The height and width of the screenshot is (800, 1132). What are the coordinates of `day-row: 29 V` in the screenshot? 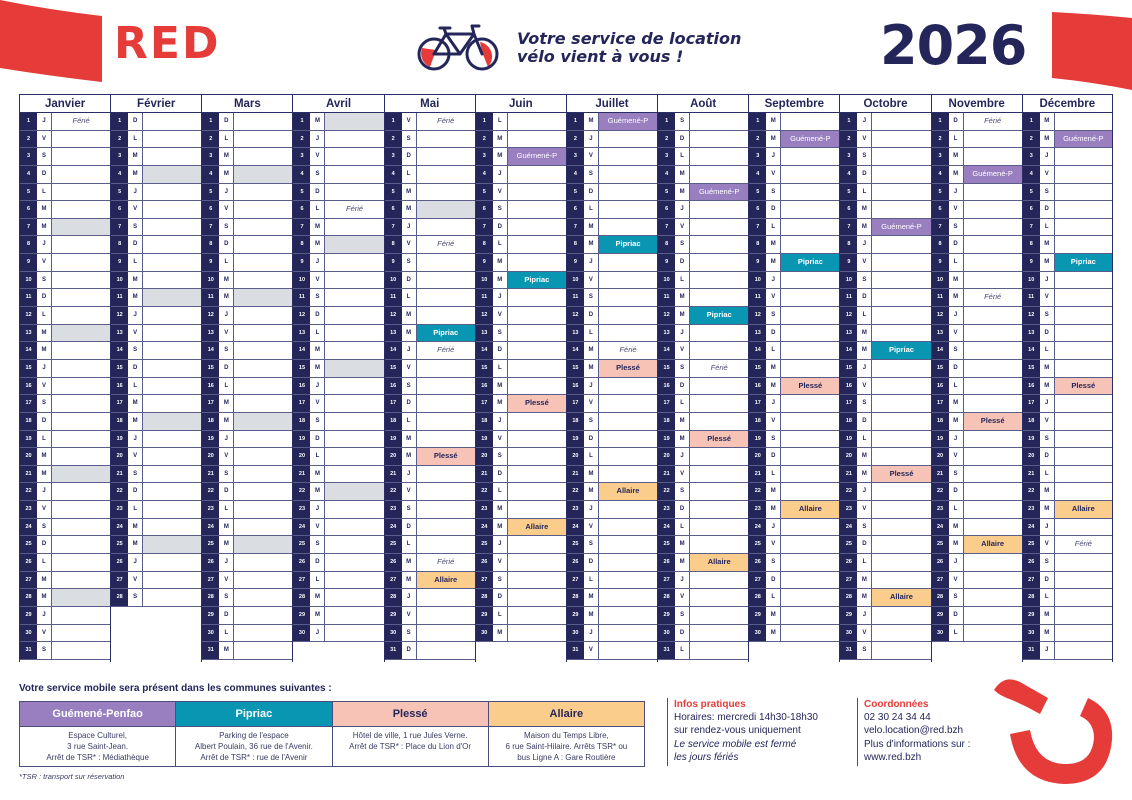 It's located at (429, 615).